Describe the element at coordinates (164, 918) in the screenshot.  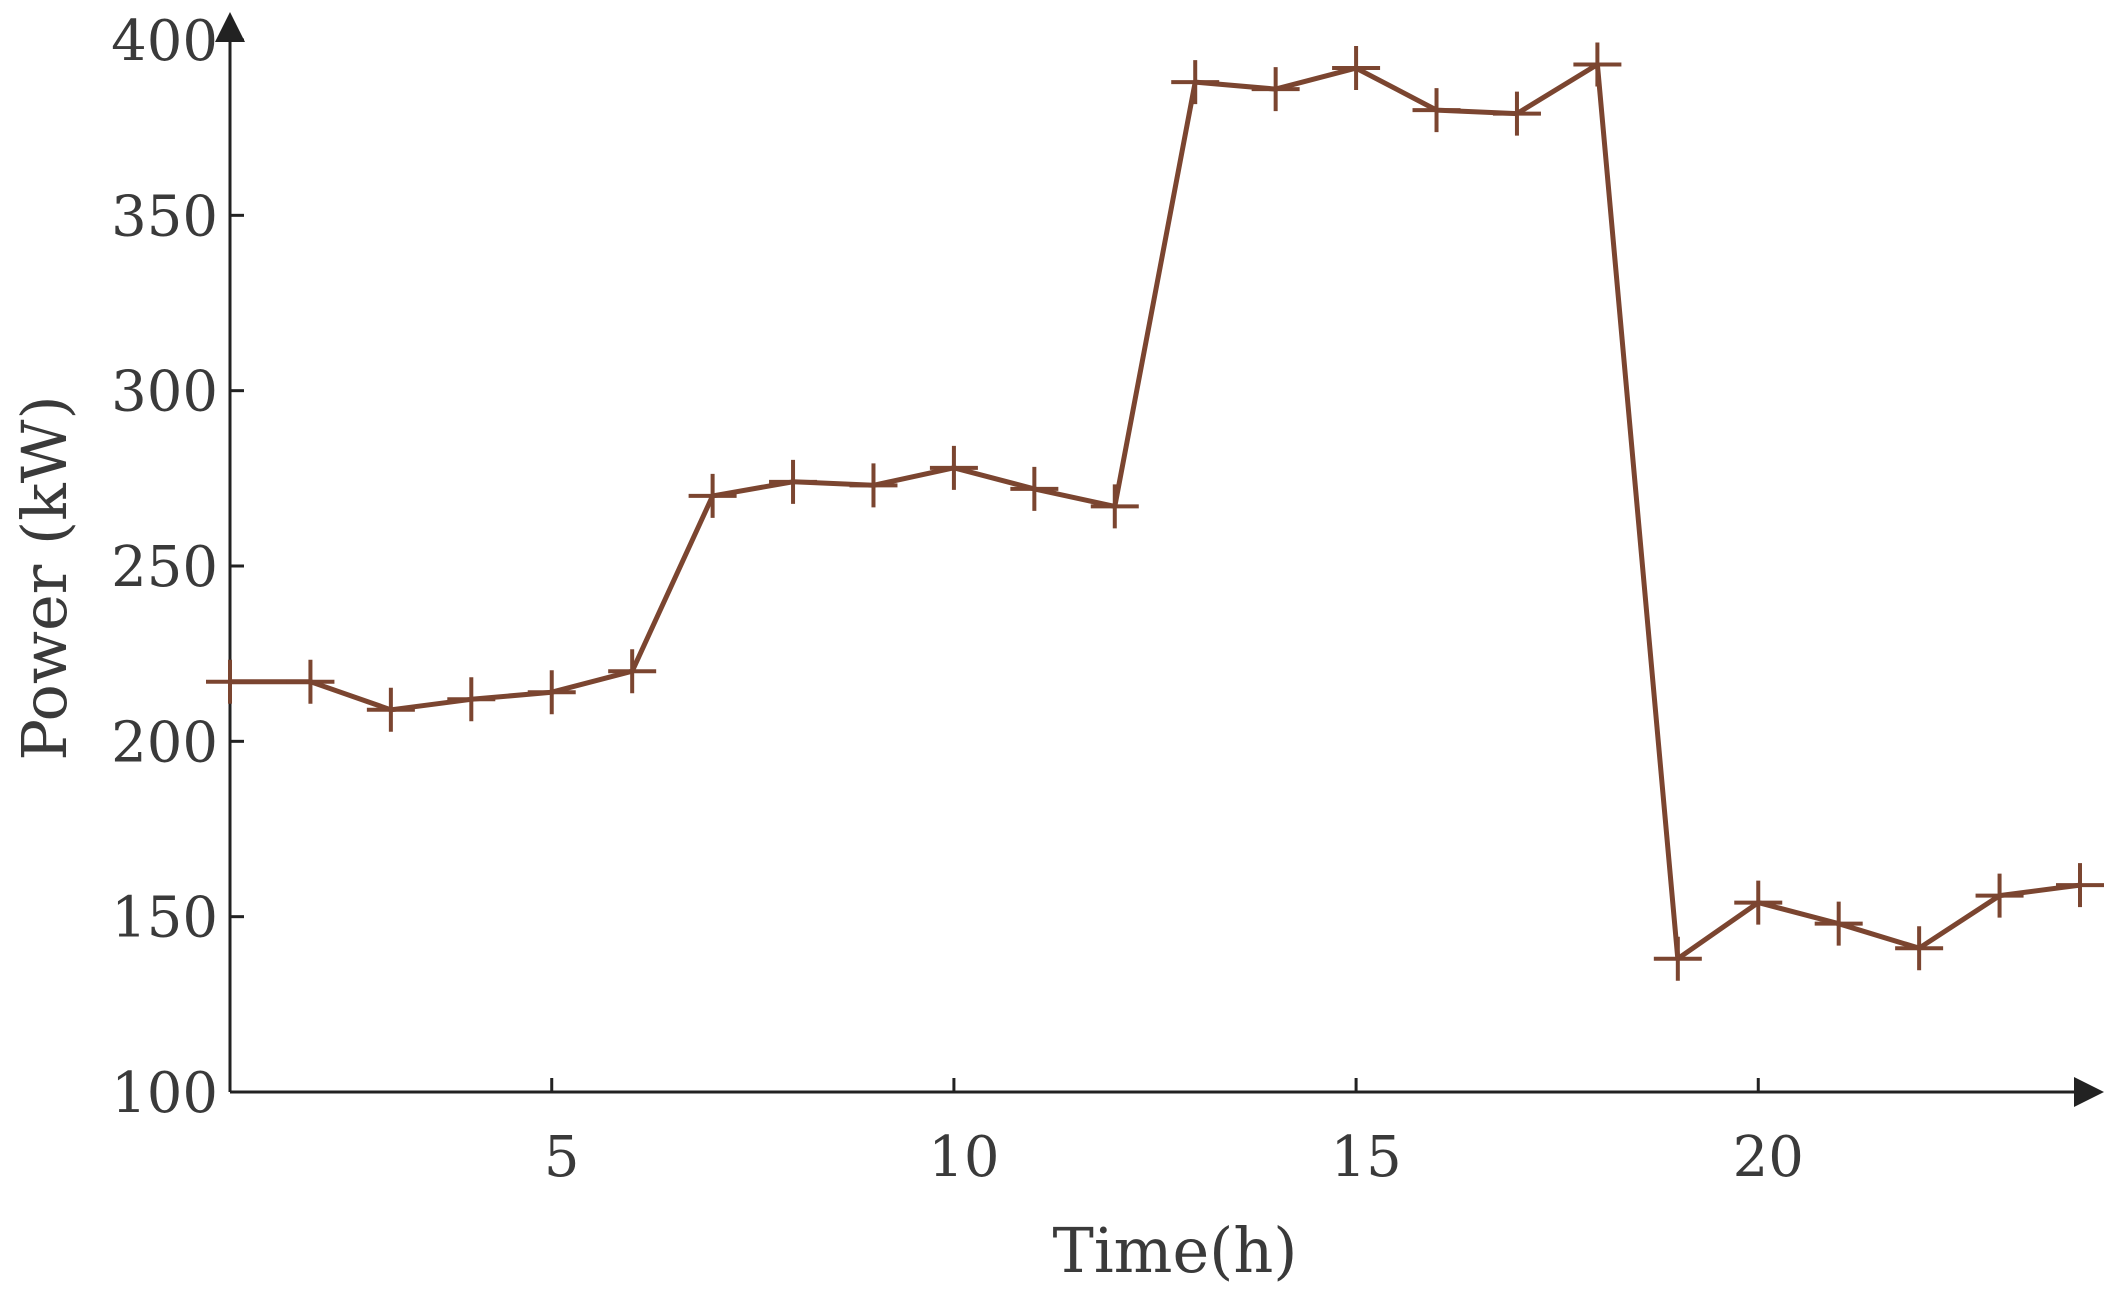
I see `y-tick-label: 150` at that location.